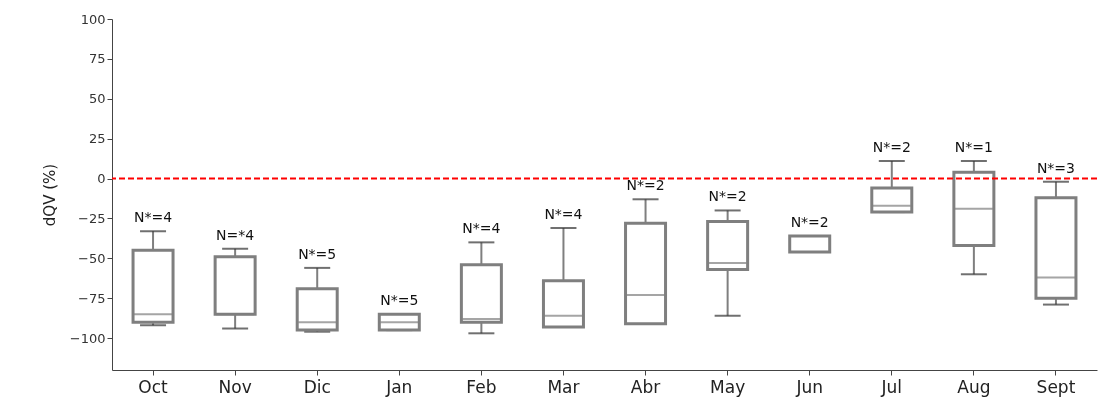 The image size is (1106, 407). What do you see at coordinates (728, 386) in the screenshot?
I see `x-tick-label: May` at bounding box center [728, 386].